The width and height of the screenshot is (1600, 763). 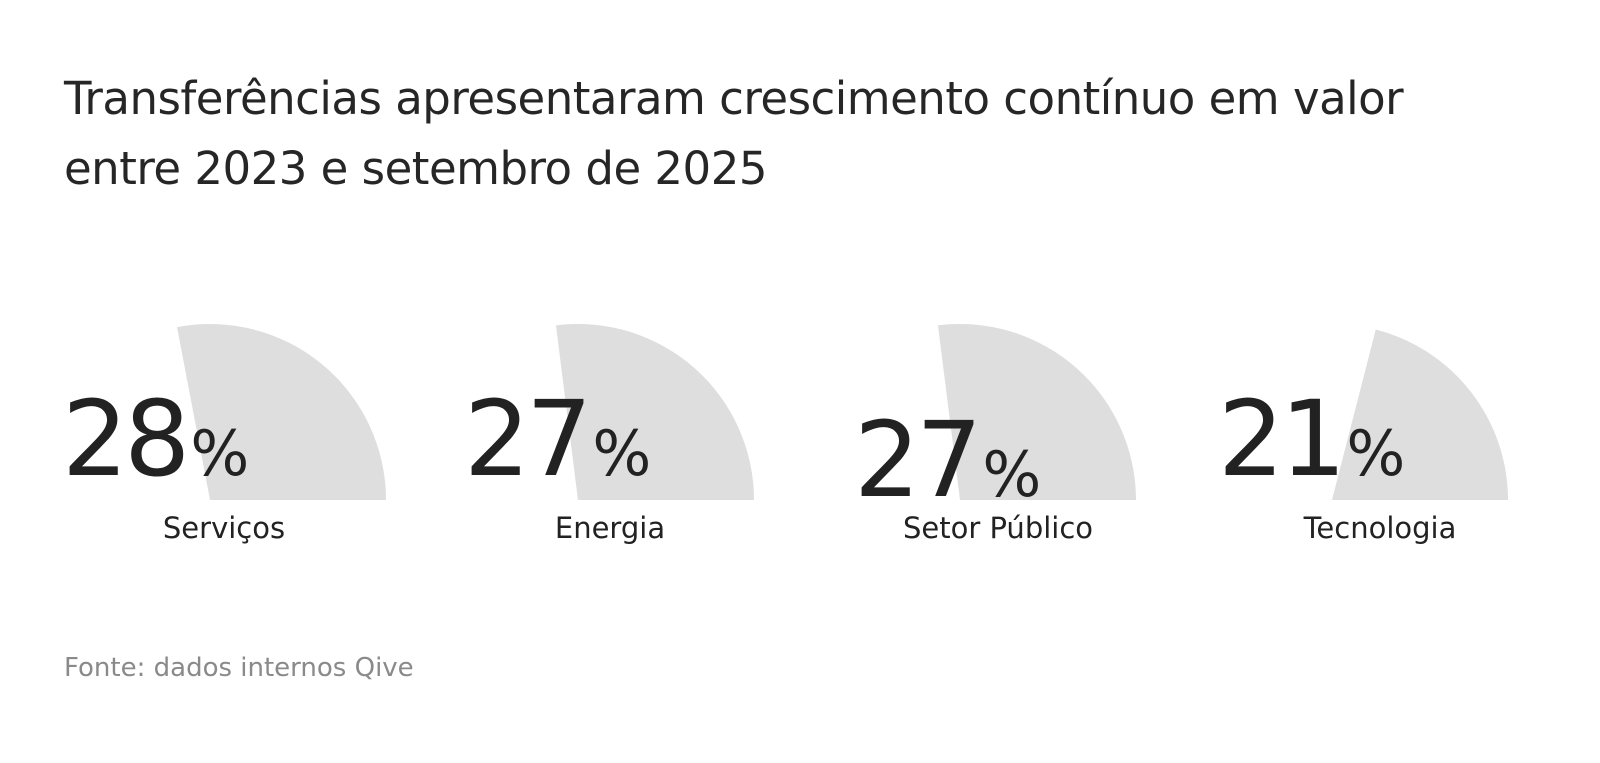 What do you see at coordinates (239, 668) in the screenshot?
I see `source-note: Fonte: dados internos Qive` at bounding box center [239, 668].